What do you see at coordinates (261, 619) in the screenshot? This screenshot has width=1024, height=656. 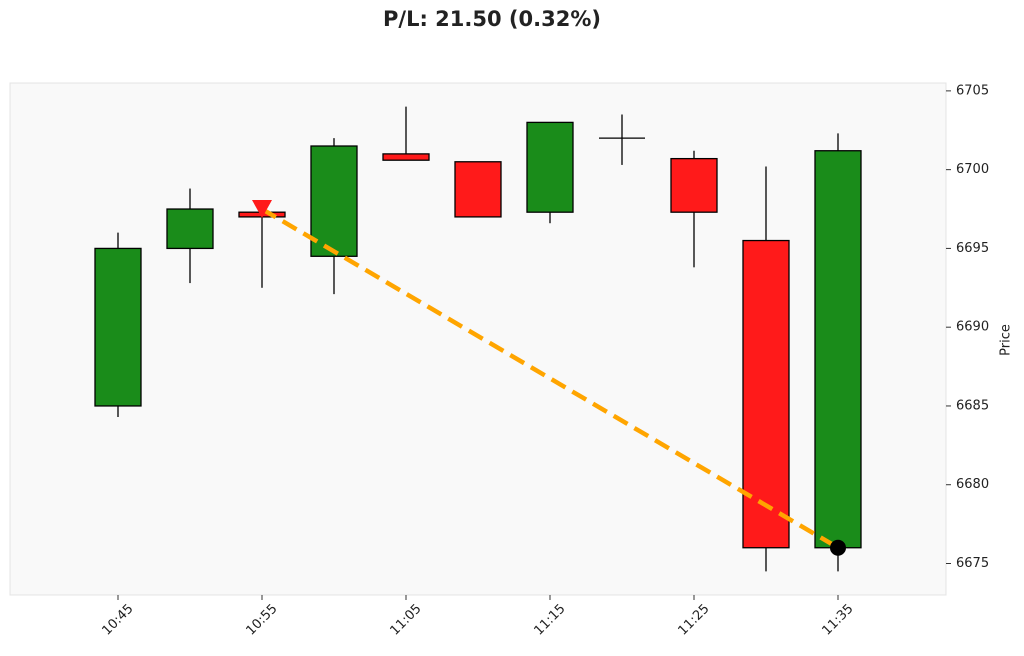 I see `x-tick-label: 10:55` at bounding box center [261, 619].